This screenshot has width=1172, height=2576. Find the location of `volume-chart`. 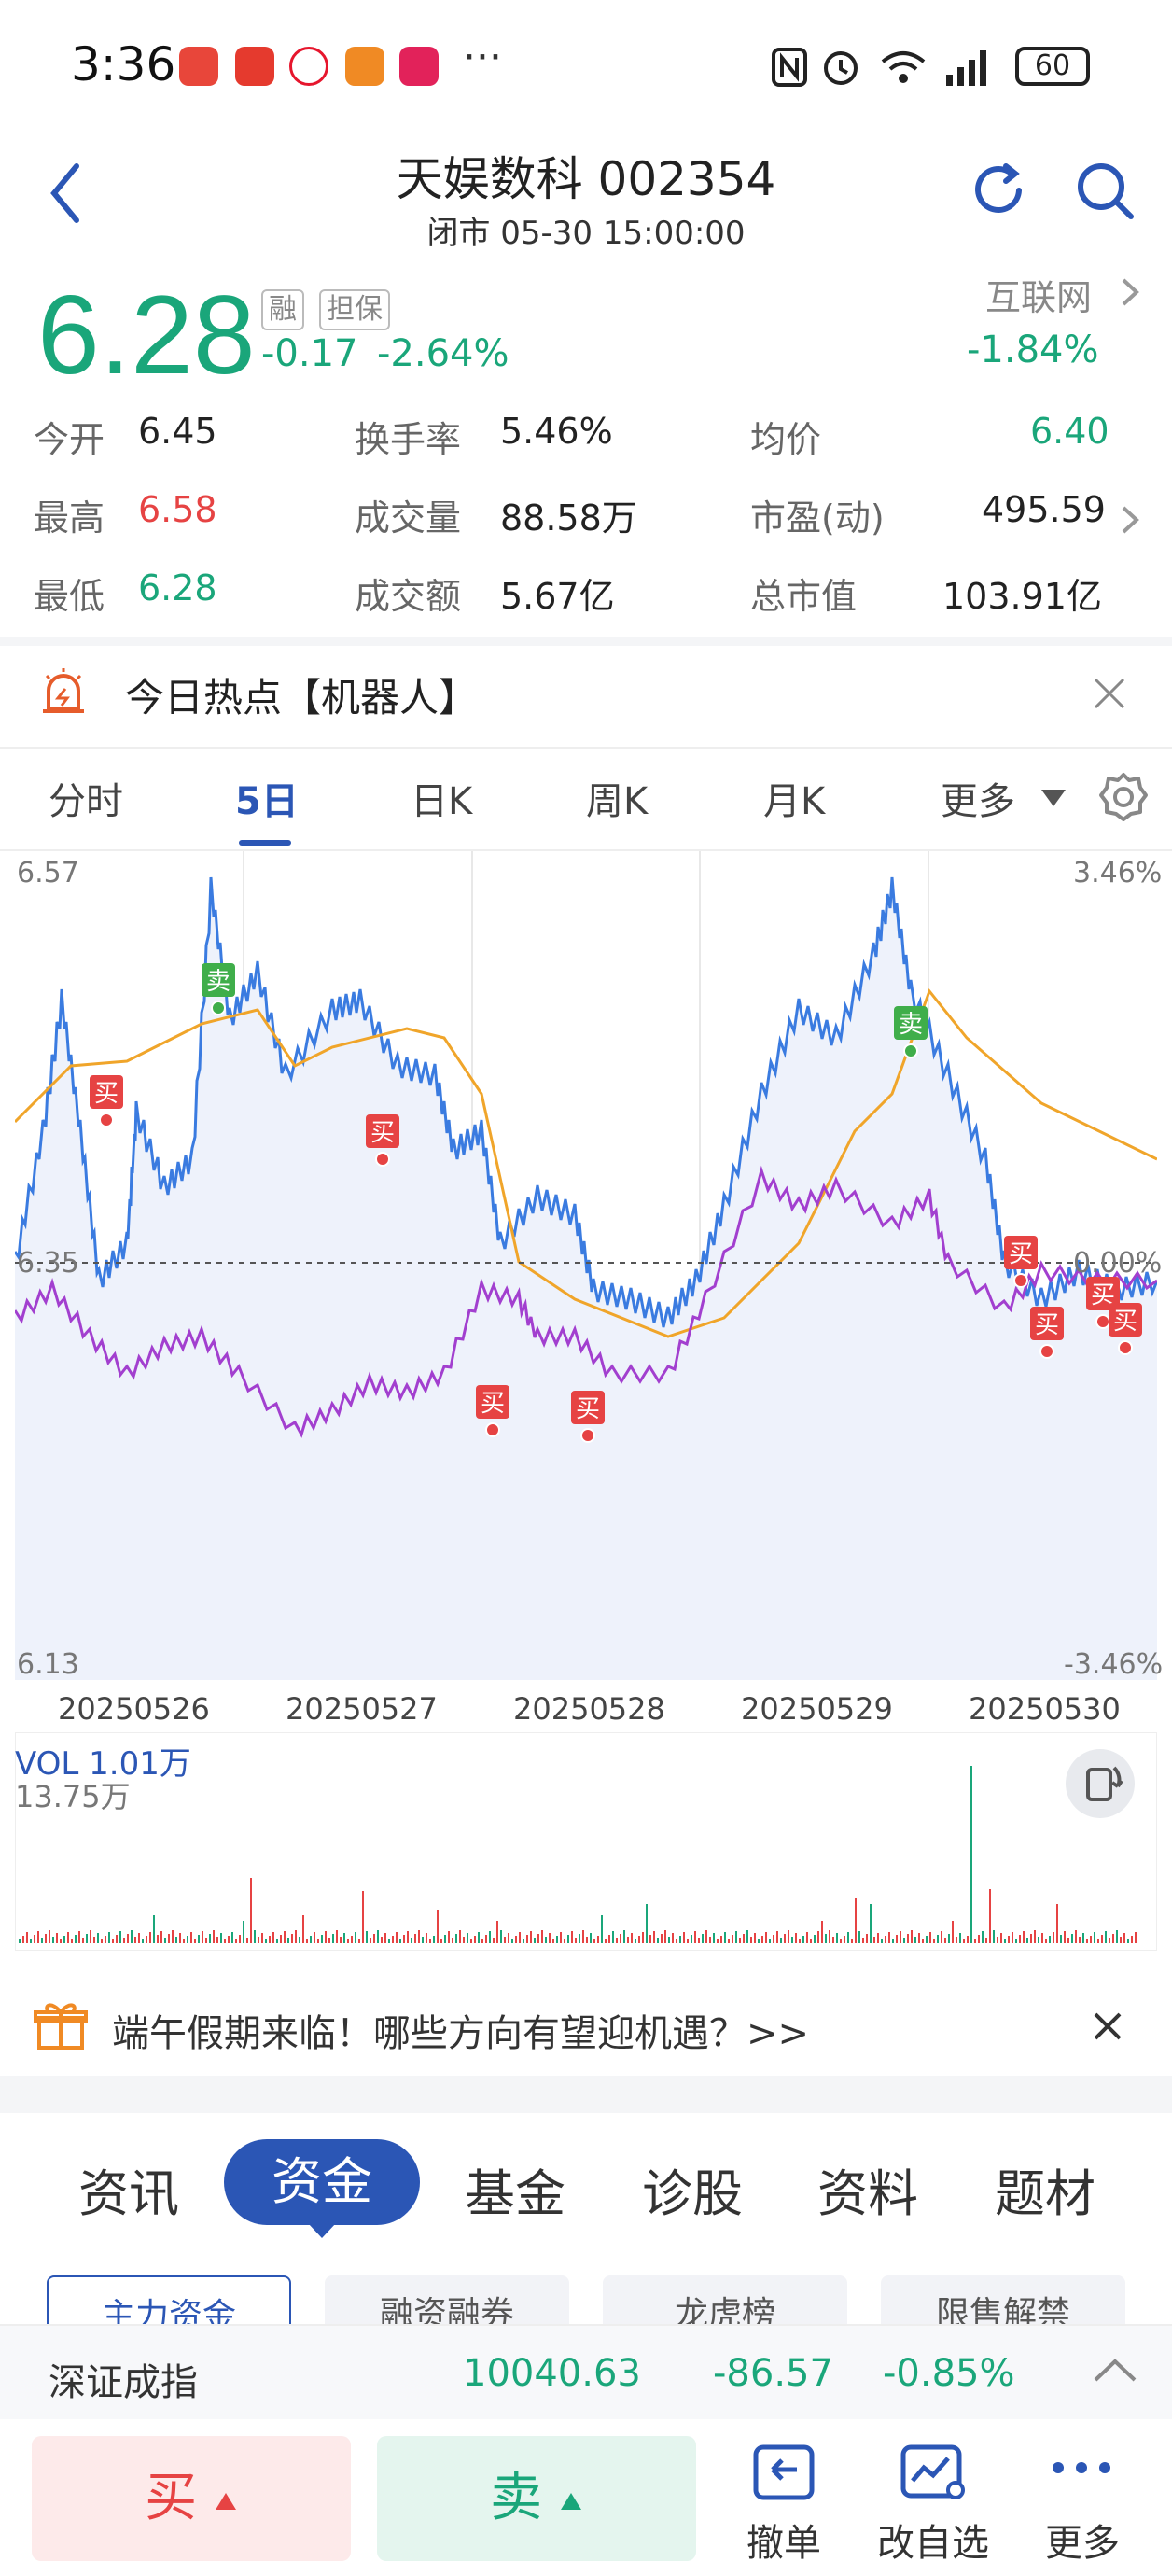

volume-chart is located at coordinates (586, 1841).